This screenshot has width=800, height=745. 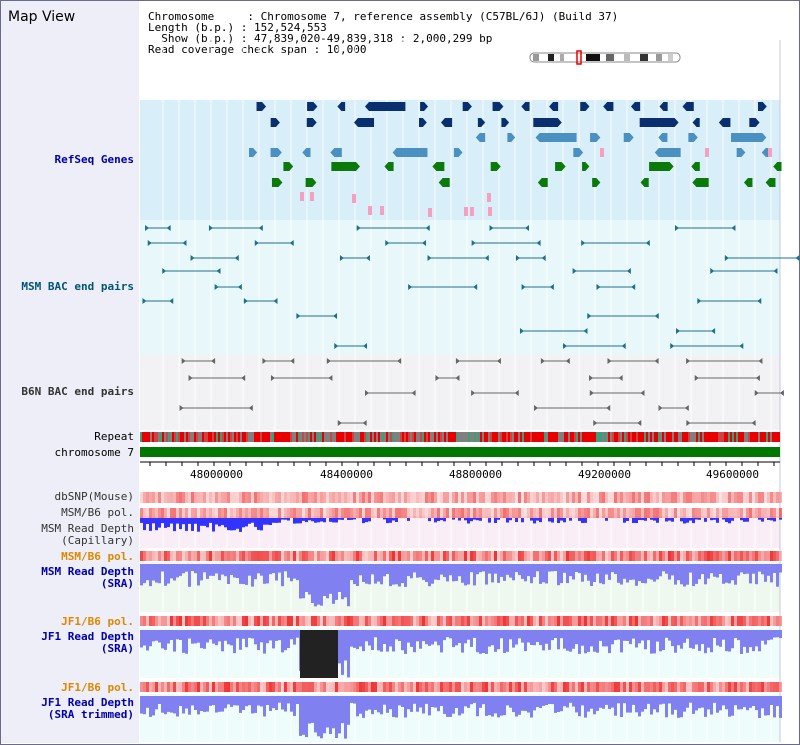 What do you see at coordinates (87, 571) in the screenshot?
I see `track-label-msm-depth-sra: MSM Read Depth` at bounding box center [87, 571].